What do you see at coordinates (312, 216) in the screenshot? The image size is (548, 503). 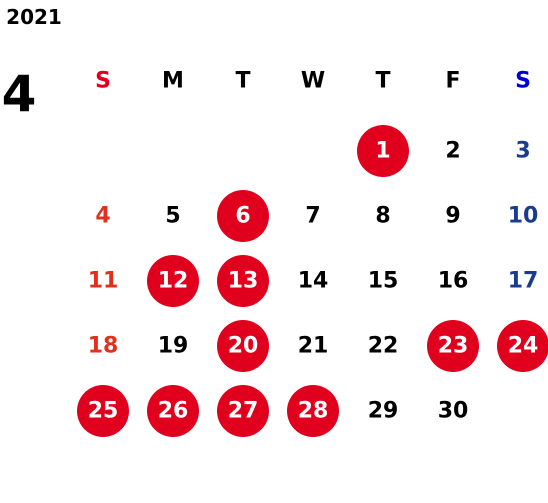 I see `day-number: 7` at bounding box center [312, 216].